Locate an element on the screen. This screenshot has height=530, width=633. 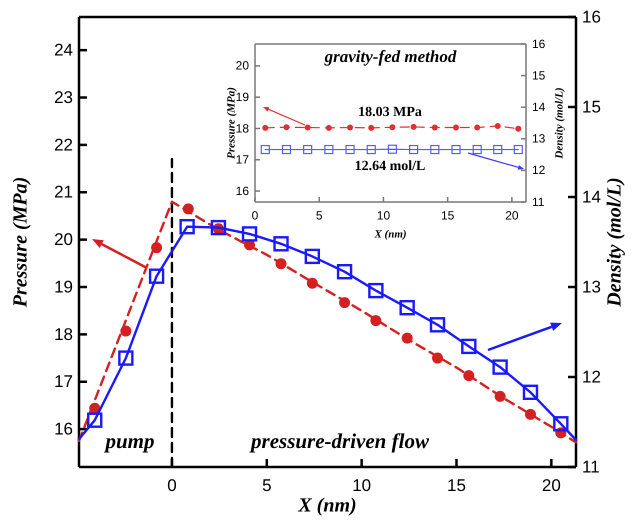
annotation: 12.64 mol/L is located at coordinates (390, 166).